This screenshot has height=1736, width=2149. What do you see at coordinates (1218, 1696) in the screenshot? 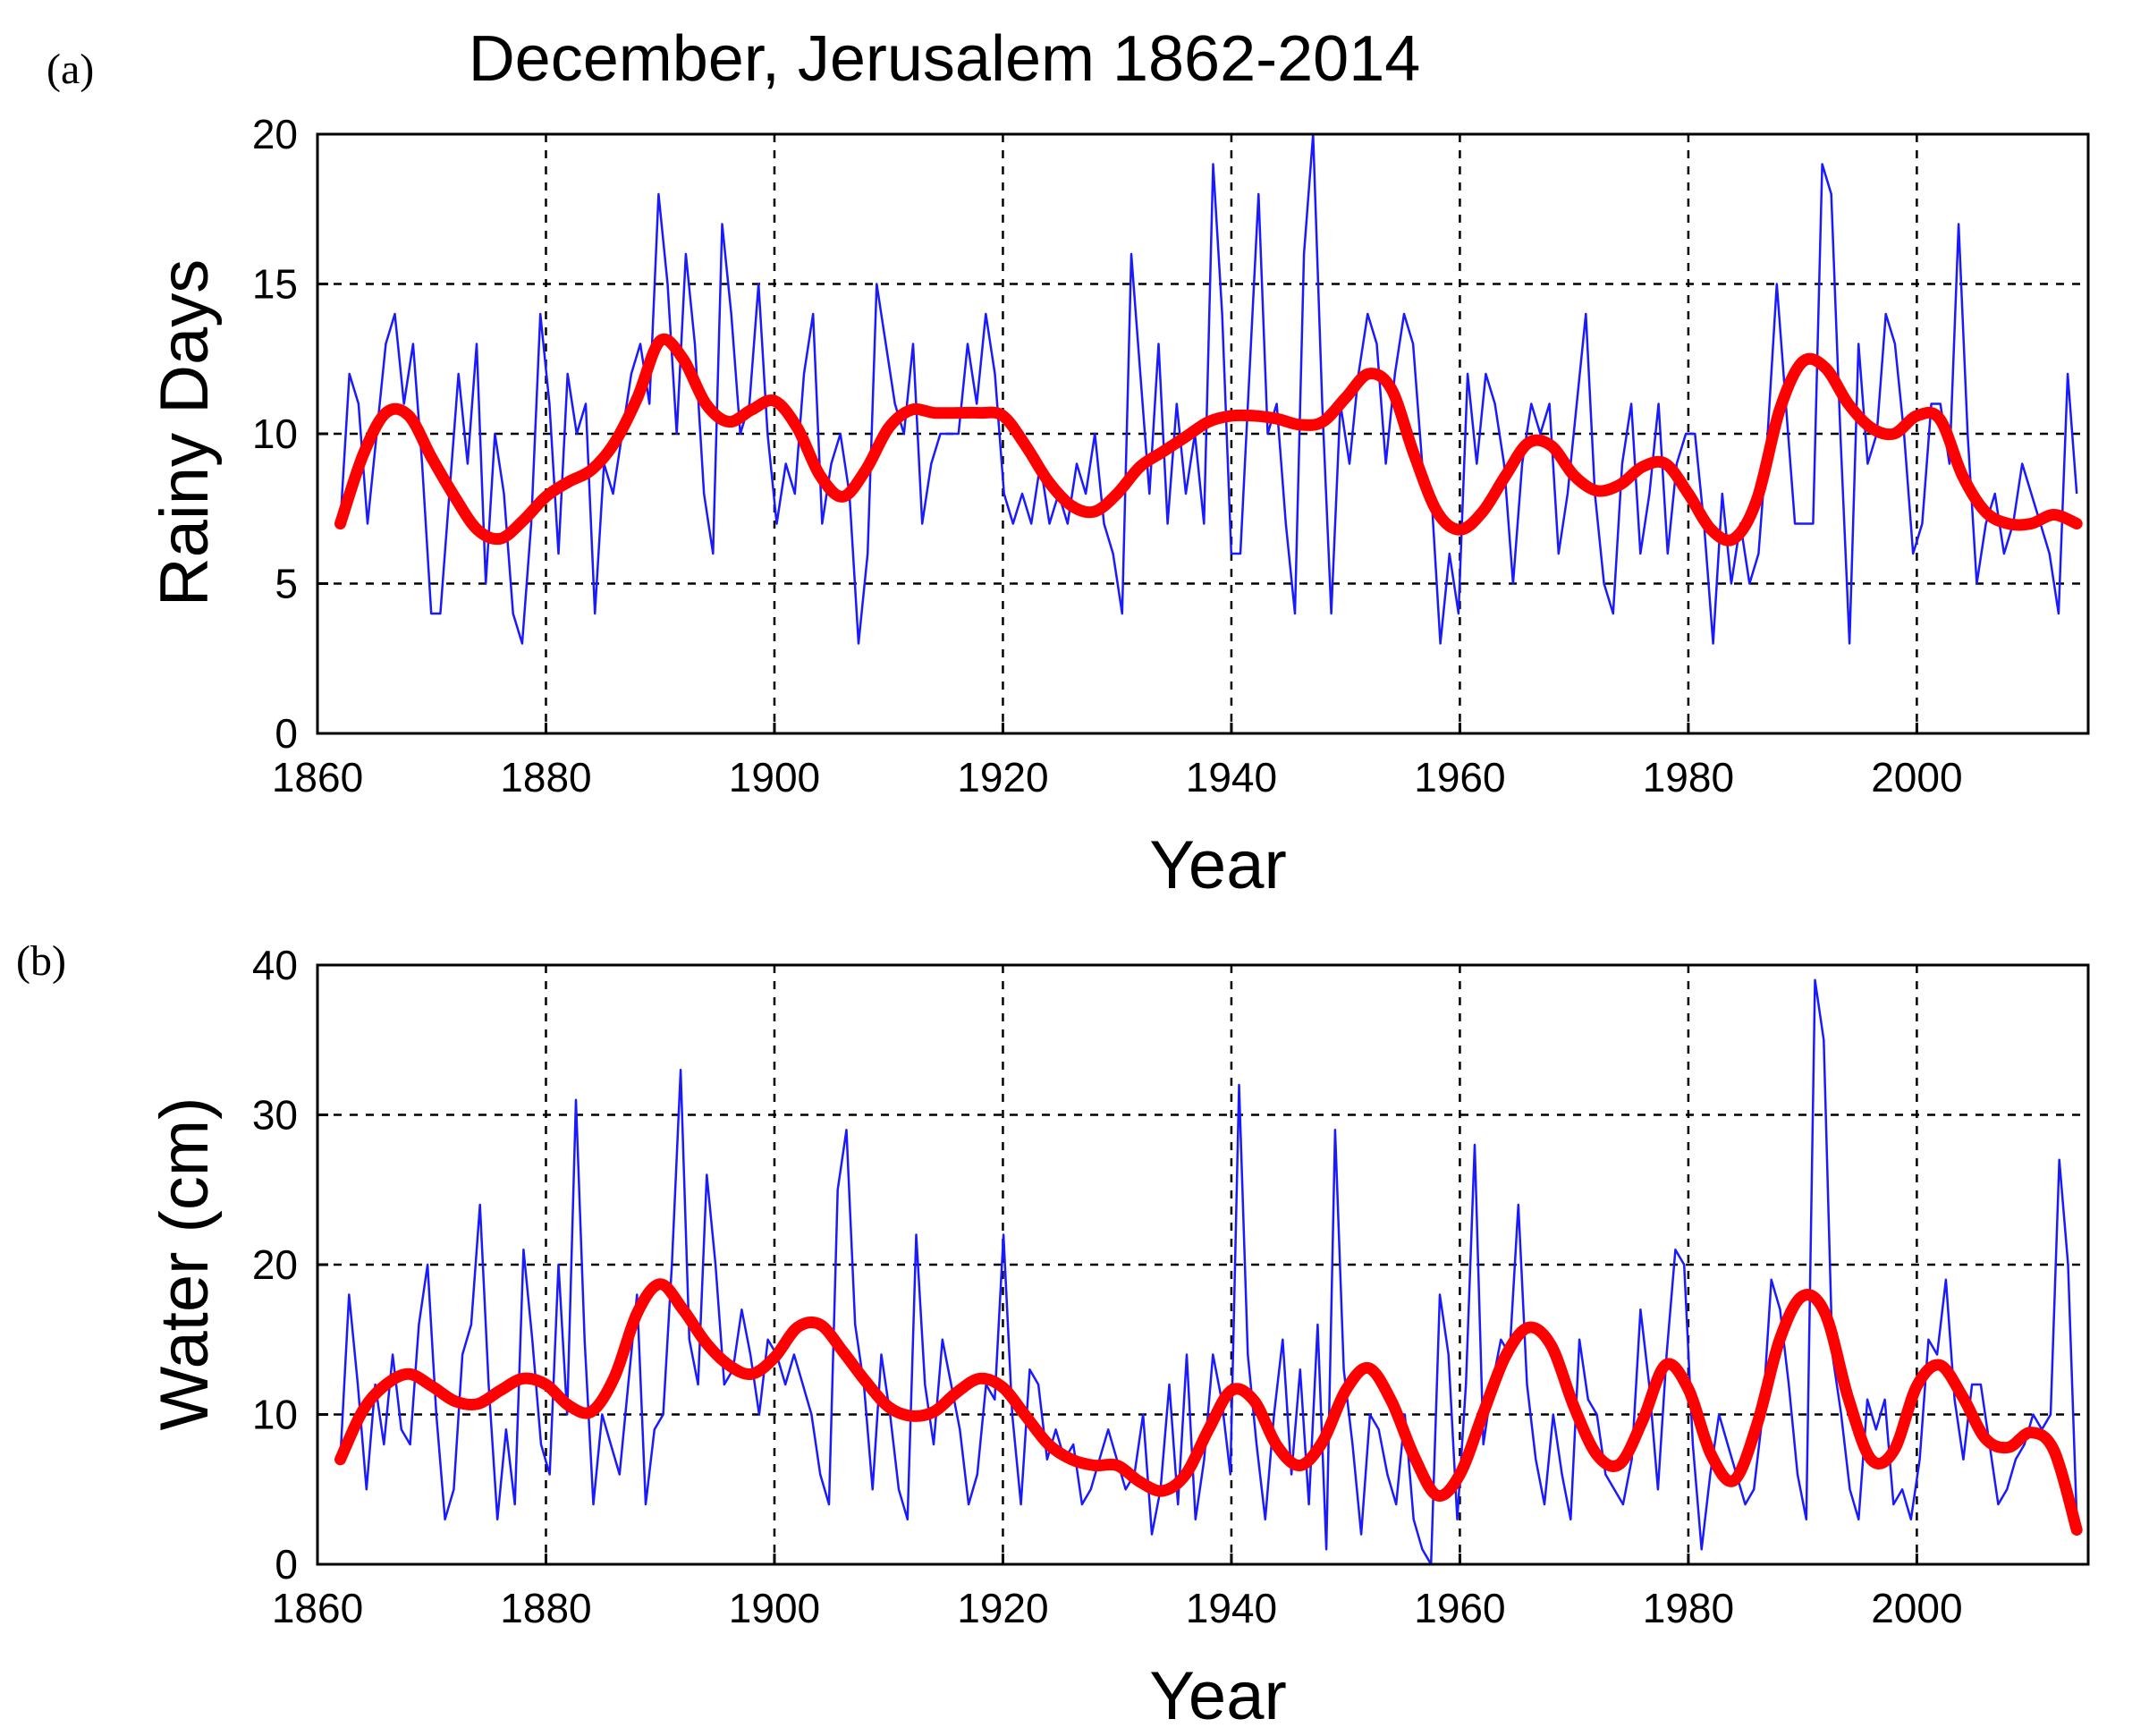
I see `panel-b-x-axis-label: Year` at bounding box center [1218, 1696].